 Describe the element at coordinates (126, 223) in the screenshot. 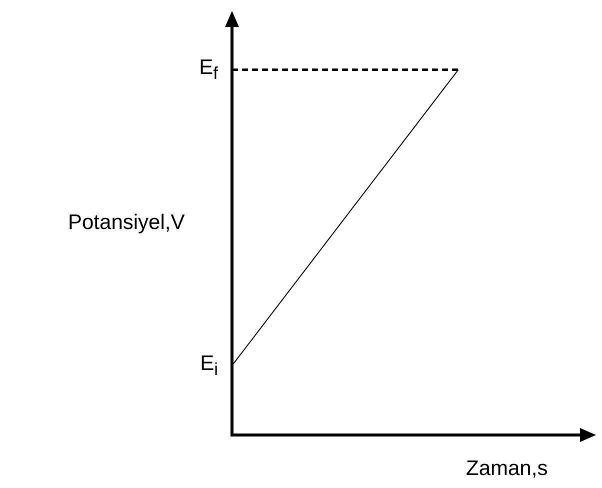

I see `y-axis-title: Potansiyel,V` at that location.